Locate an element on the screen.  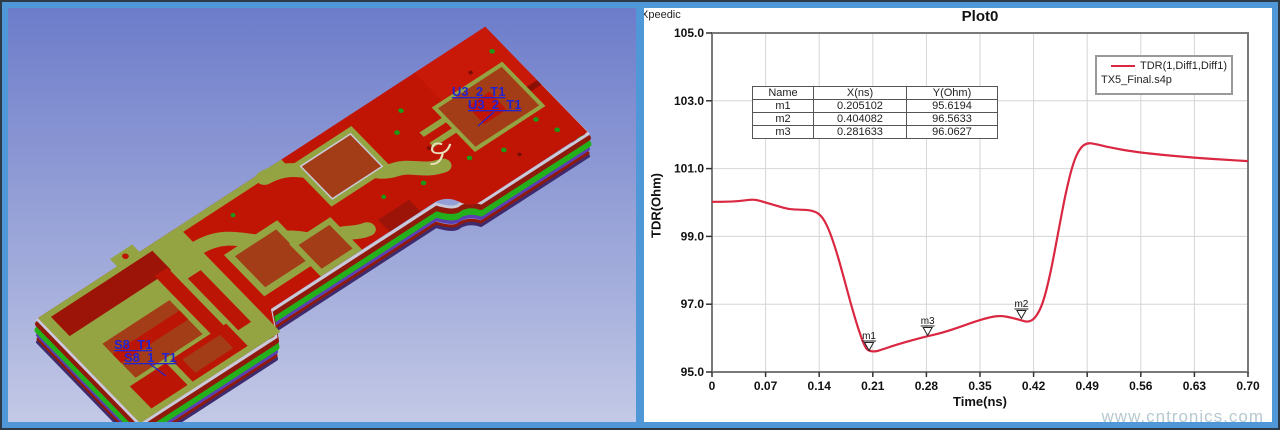
marker-row: m3 0.281633 96.0627 is located at coordinates (875, 132).